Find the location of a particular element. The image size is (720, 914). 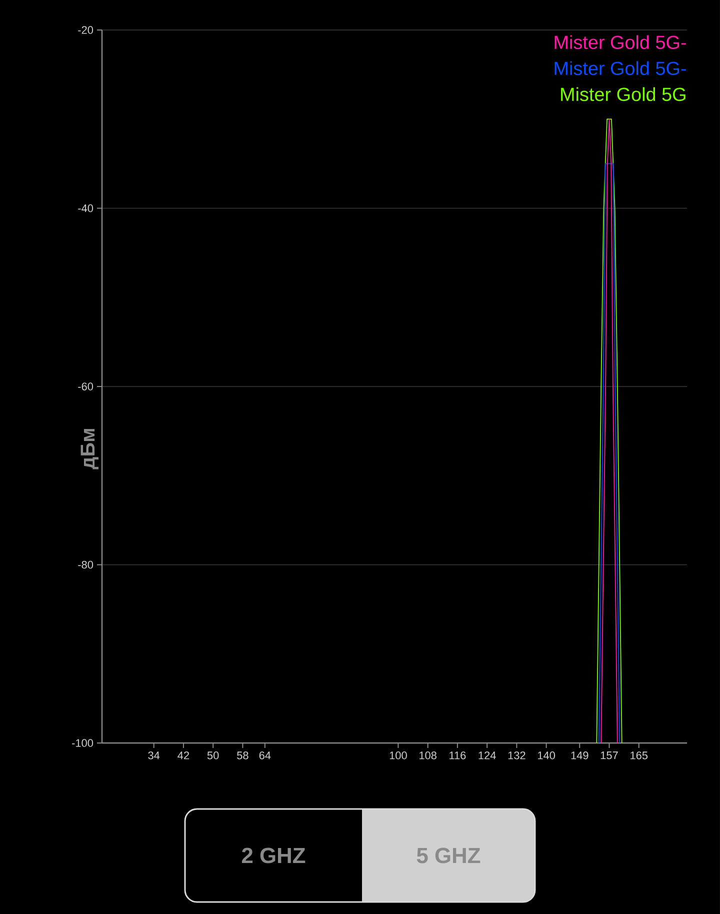

x-tick-label: 108 is located at coordinates (428, 756).